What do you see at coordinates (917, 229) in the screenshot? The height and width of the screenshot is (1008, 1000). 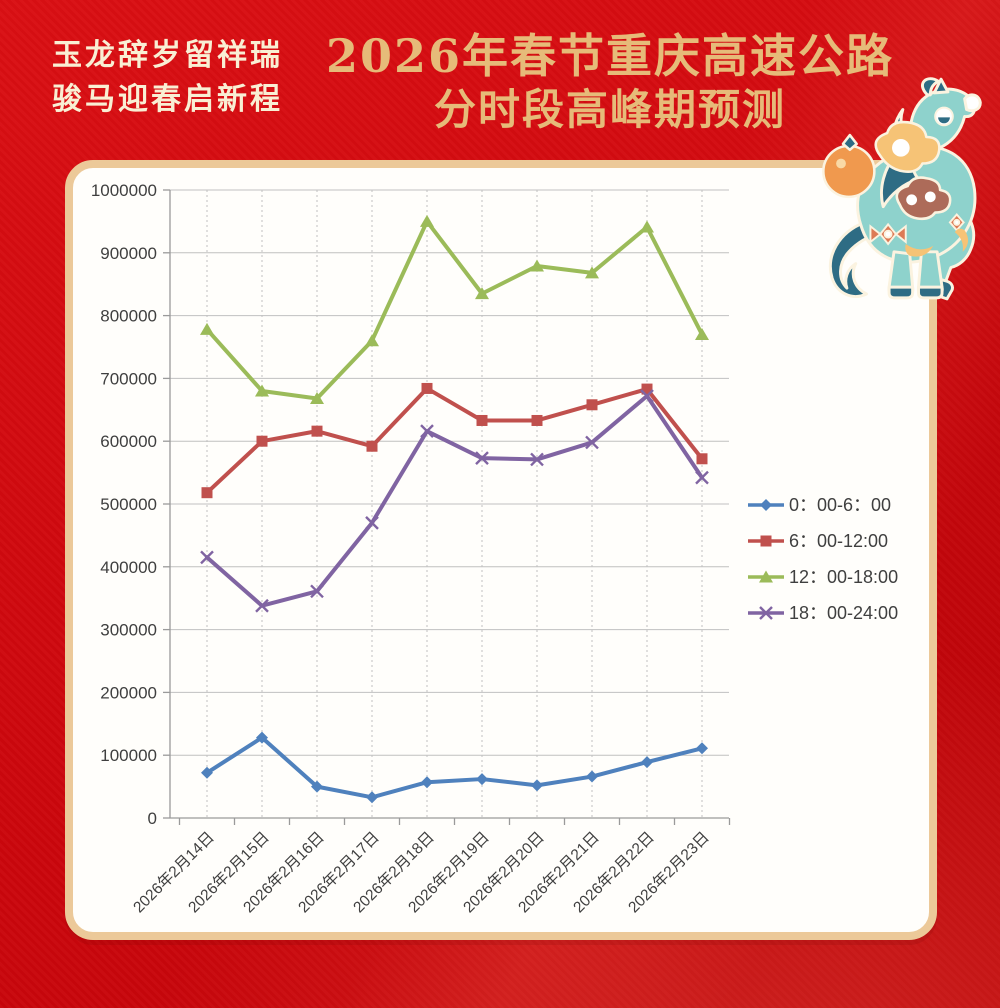 I see `flower-motif` at bounding box center [917, 229].